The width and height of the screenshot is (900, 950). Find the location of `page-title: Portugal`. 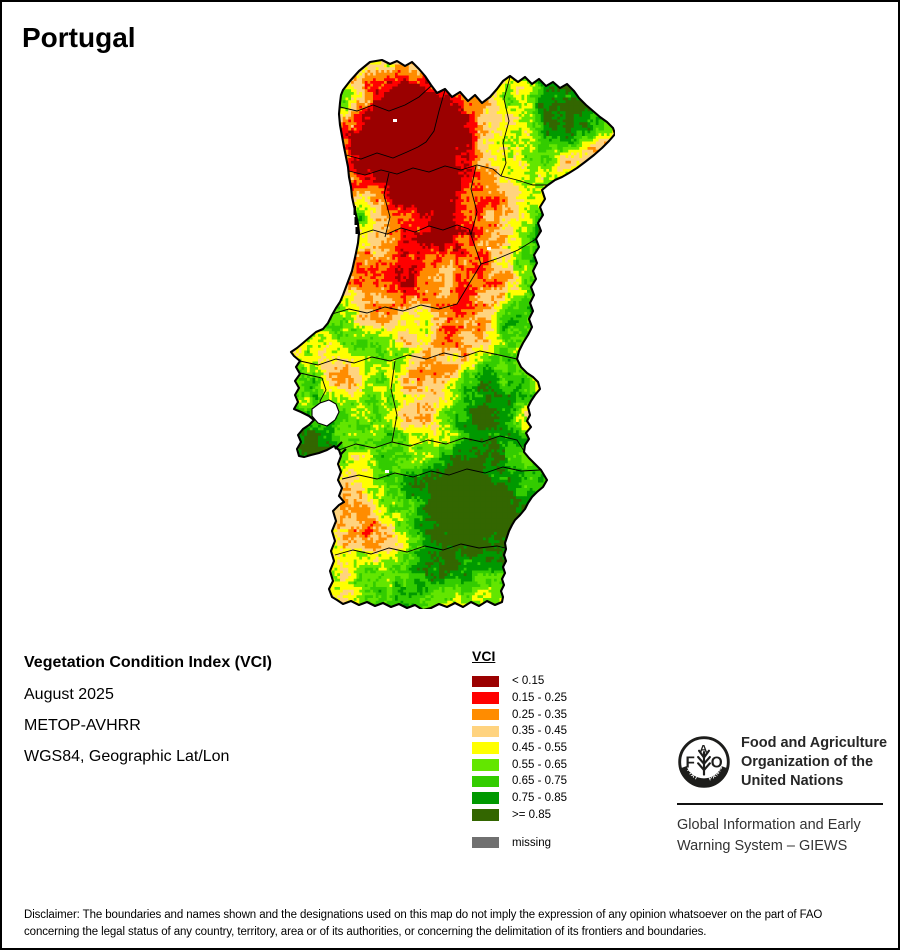

page-title: Portugal is located at coordinates (79, 37).